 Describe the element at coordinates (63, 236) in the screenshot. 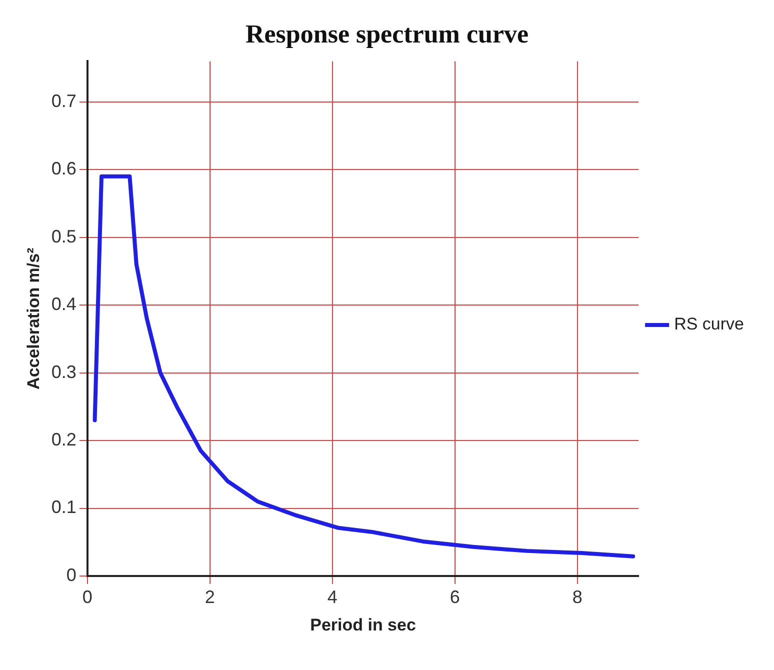

I see `y-tick-label: 0.5` at that location.